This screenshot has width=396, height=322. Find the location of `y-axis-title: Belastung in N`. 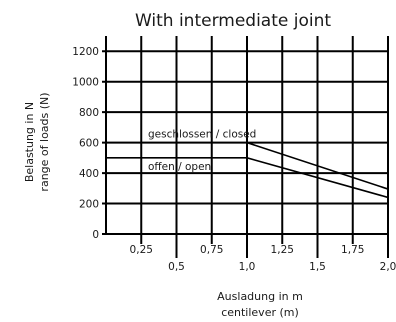

y-axis-title: Belastung in N is located at coordinates (29, 142).